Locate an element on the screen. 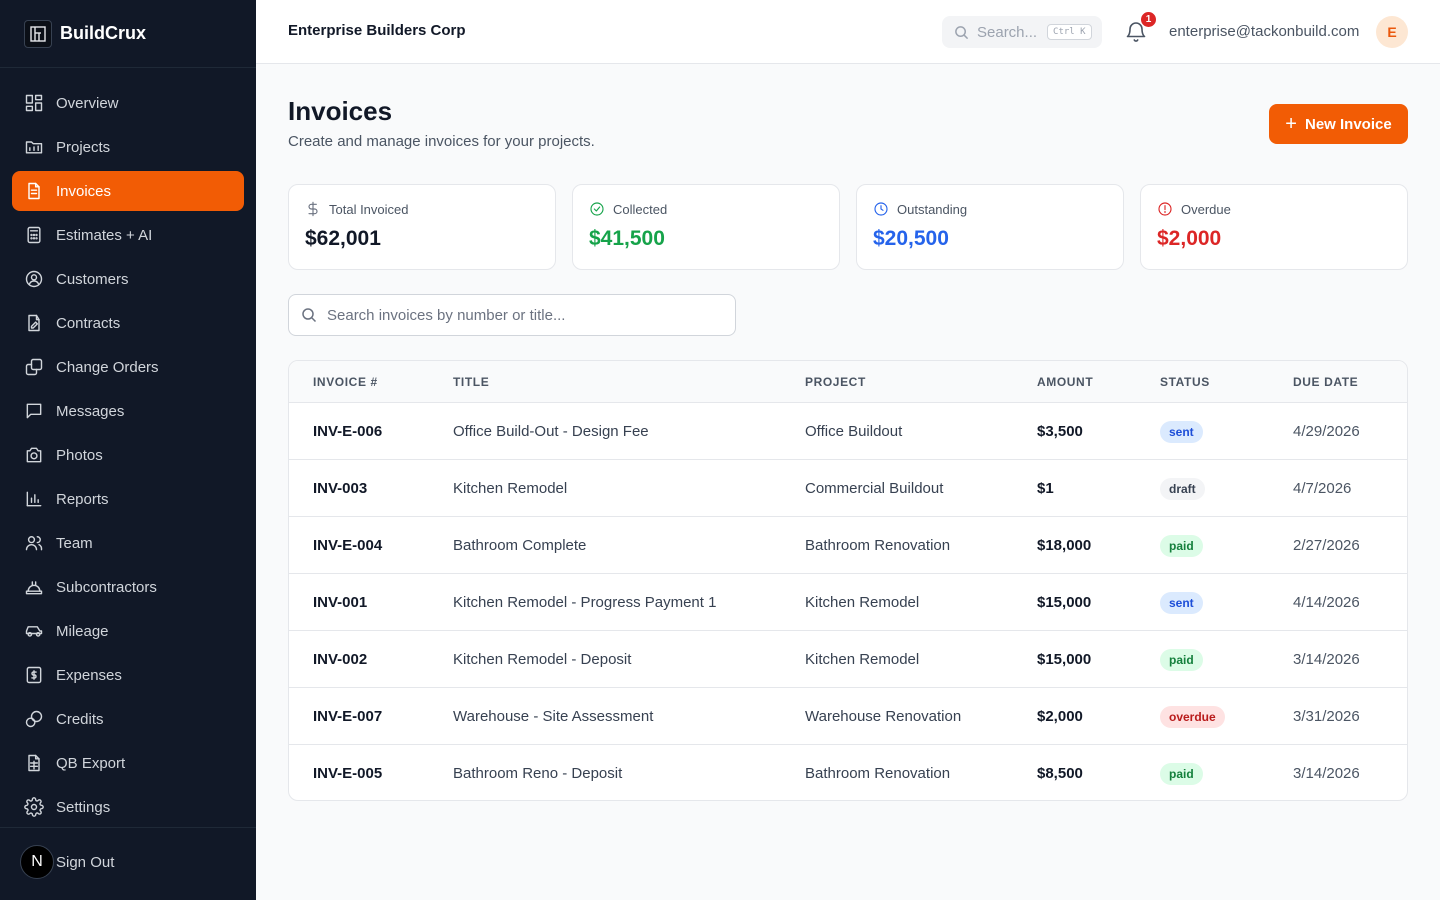 This screenshot has height=900, width=1440. invoice-due-date: 4/14/2026 is located at coordinates (1326, 602).